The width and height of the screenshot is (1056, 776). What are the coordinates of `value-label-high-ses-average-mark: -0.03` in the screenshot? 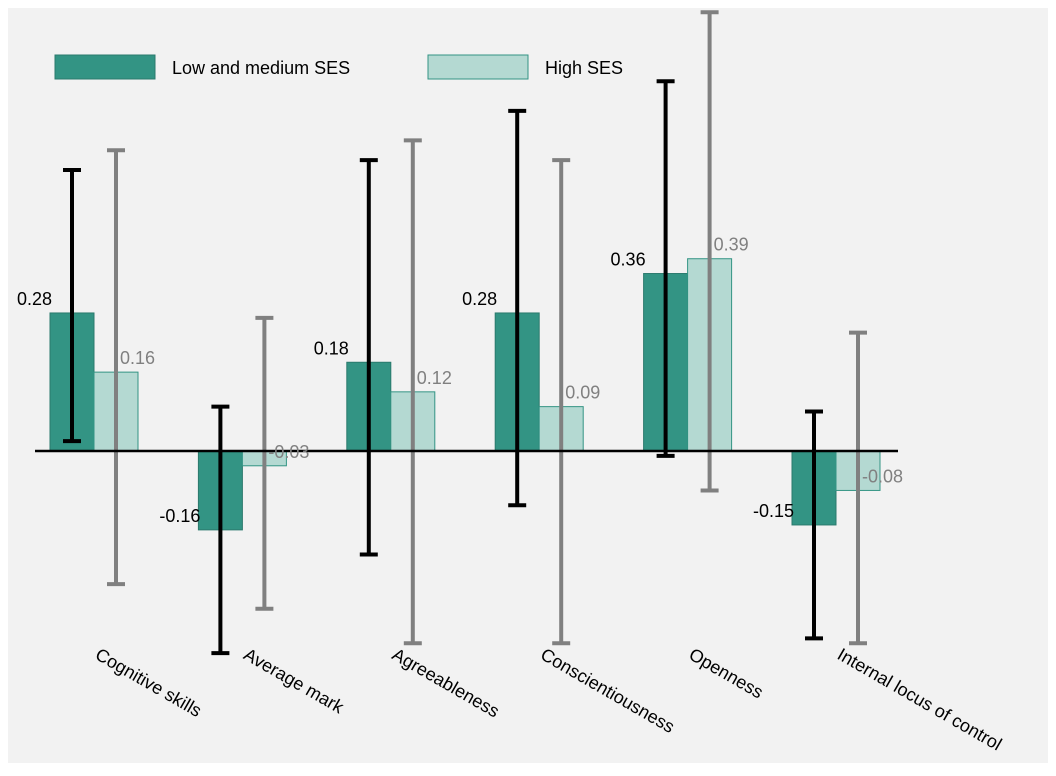 It's located at (288, 452).